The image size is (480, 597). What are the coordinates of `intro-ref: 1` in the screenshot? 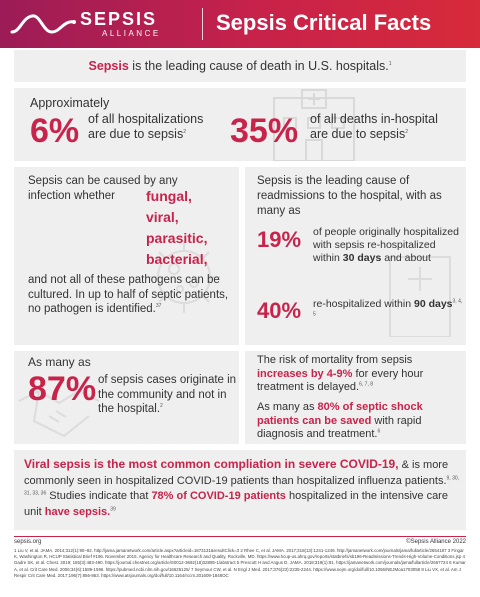 It's located at (390, 63).